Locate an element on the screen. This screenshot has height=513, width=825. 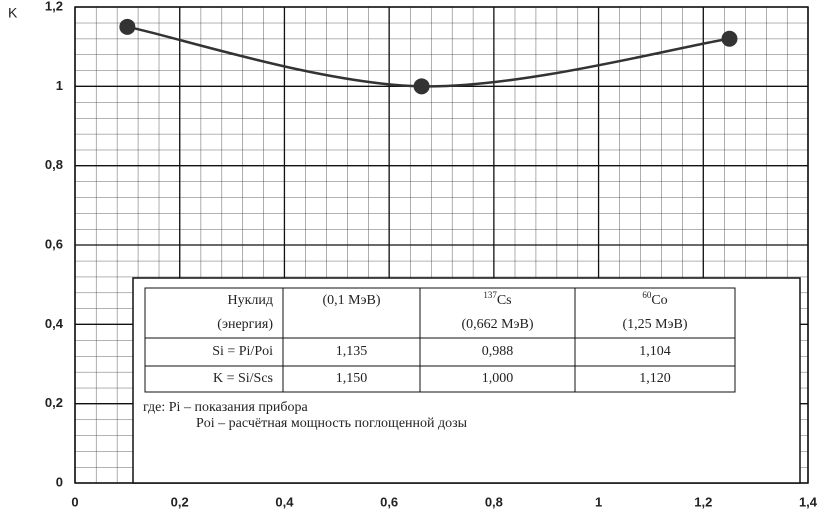
table-cell: 1,104 is located at coordinates (655, 351).